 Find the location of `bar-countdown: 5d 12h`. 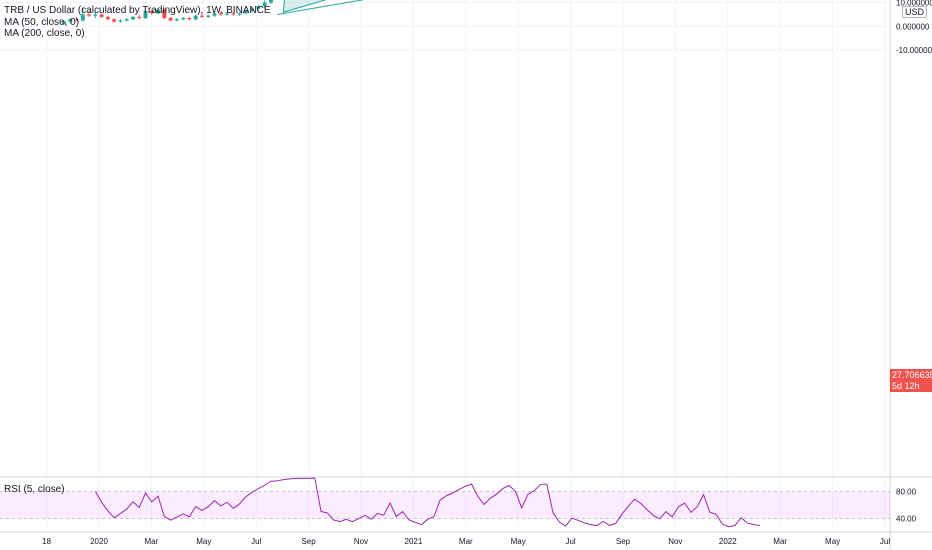

bar-countdown: 5d 12h is located at coordinates (911, 386).